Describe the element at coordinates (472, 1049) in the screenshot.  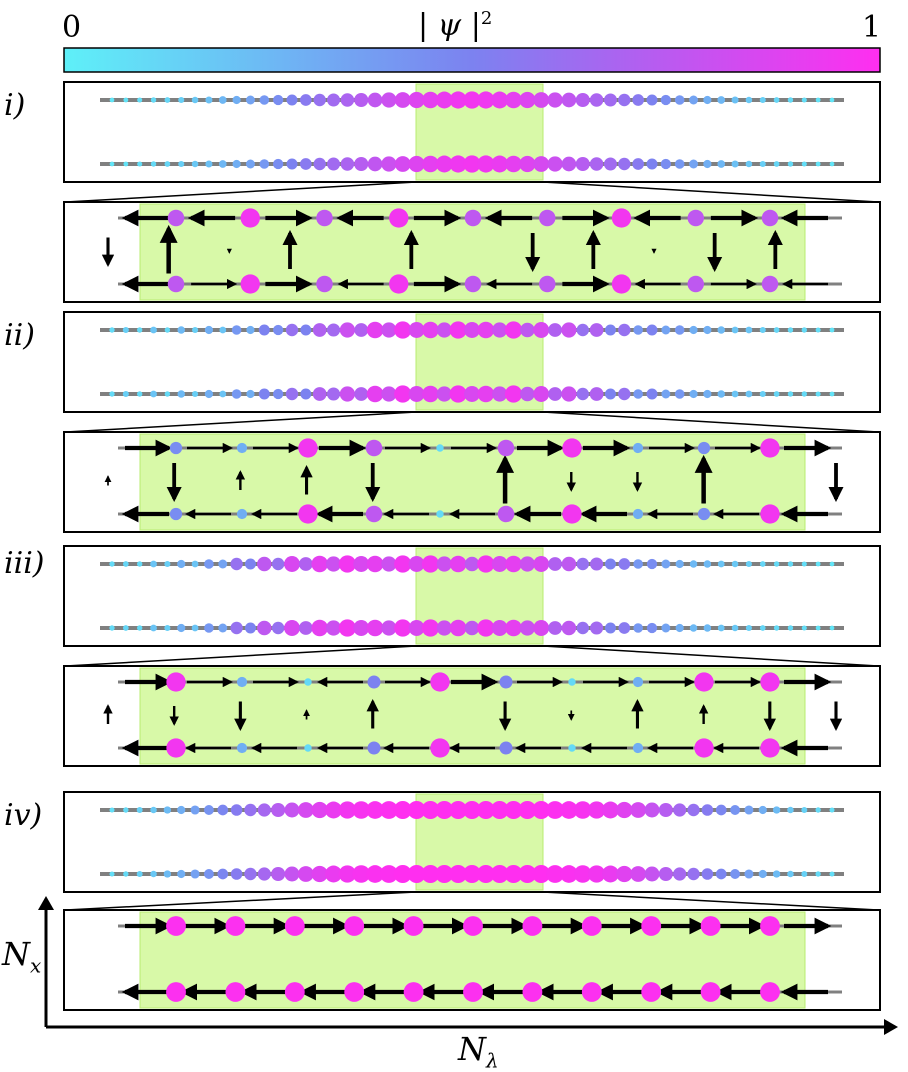
I see `x-axis-label-text: N` at that location.